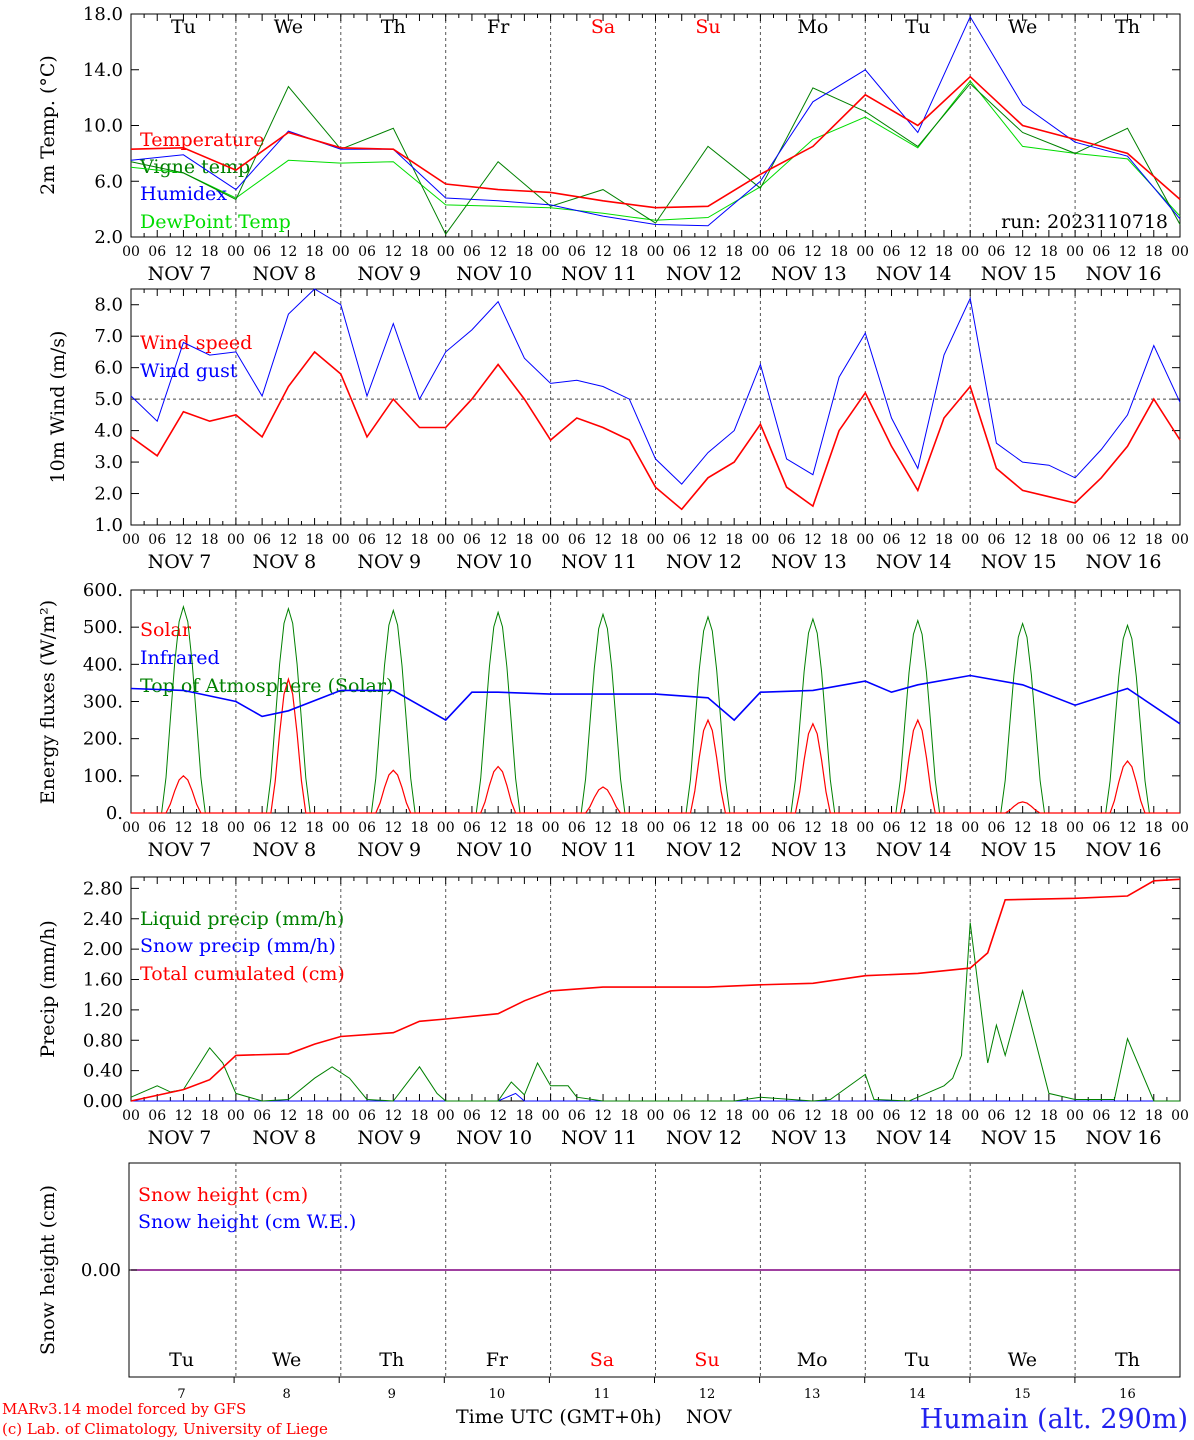 Image resolution: width=1194 pixels, height=1440 pixels. Describe the element at coordinates (180, 658) in the screenshot. I see `energy-legend-2: Infrared` at that location.